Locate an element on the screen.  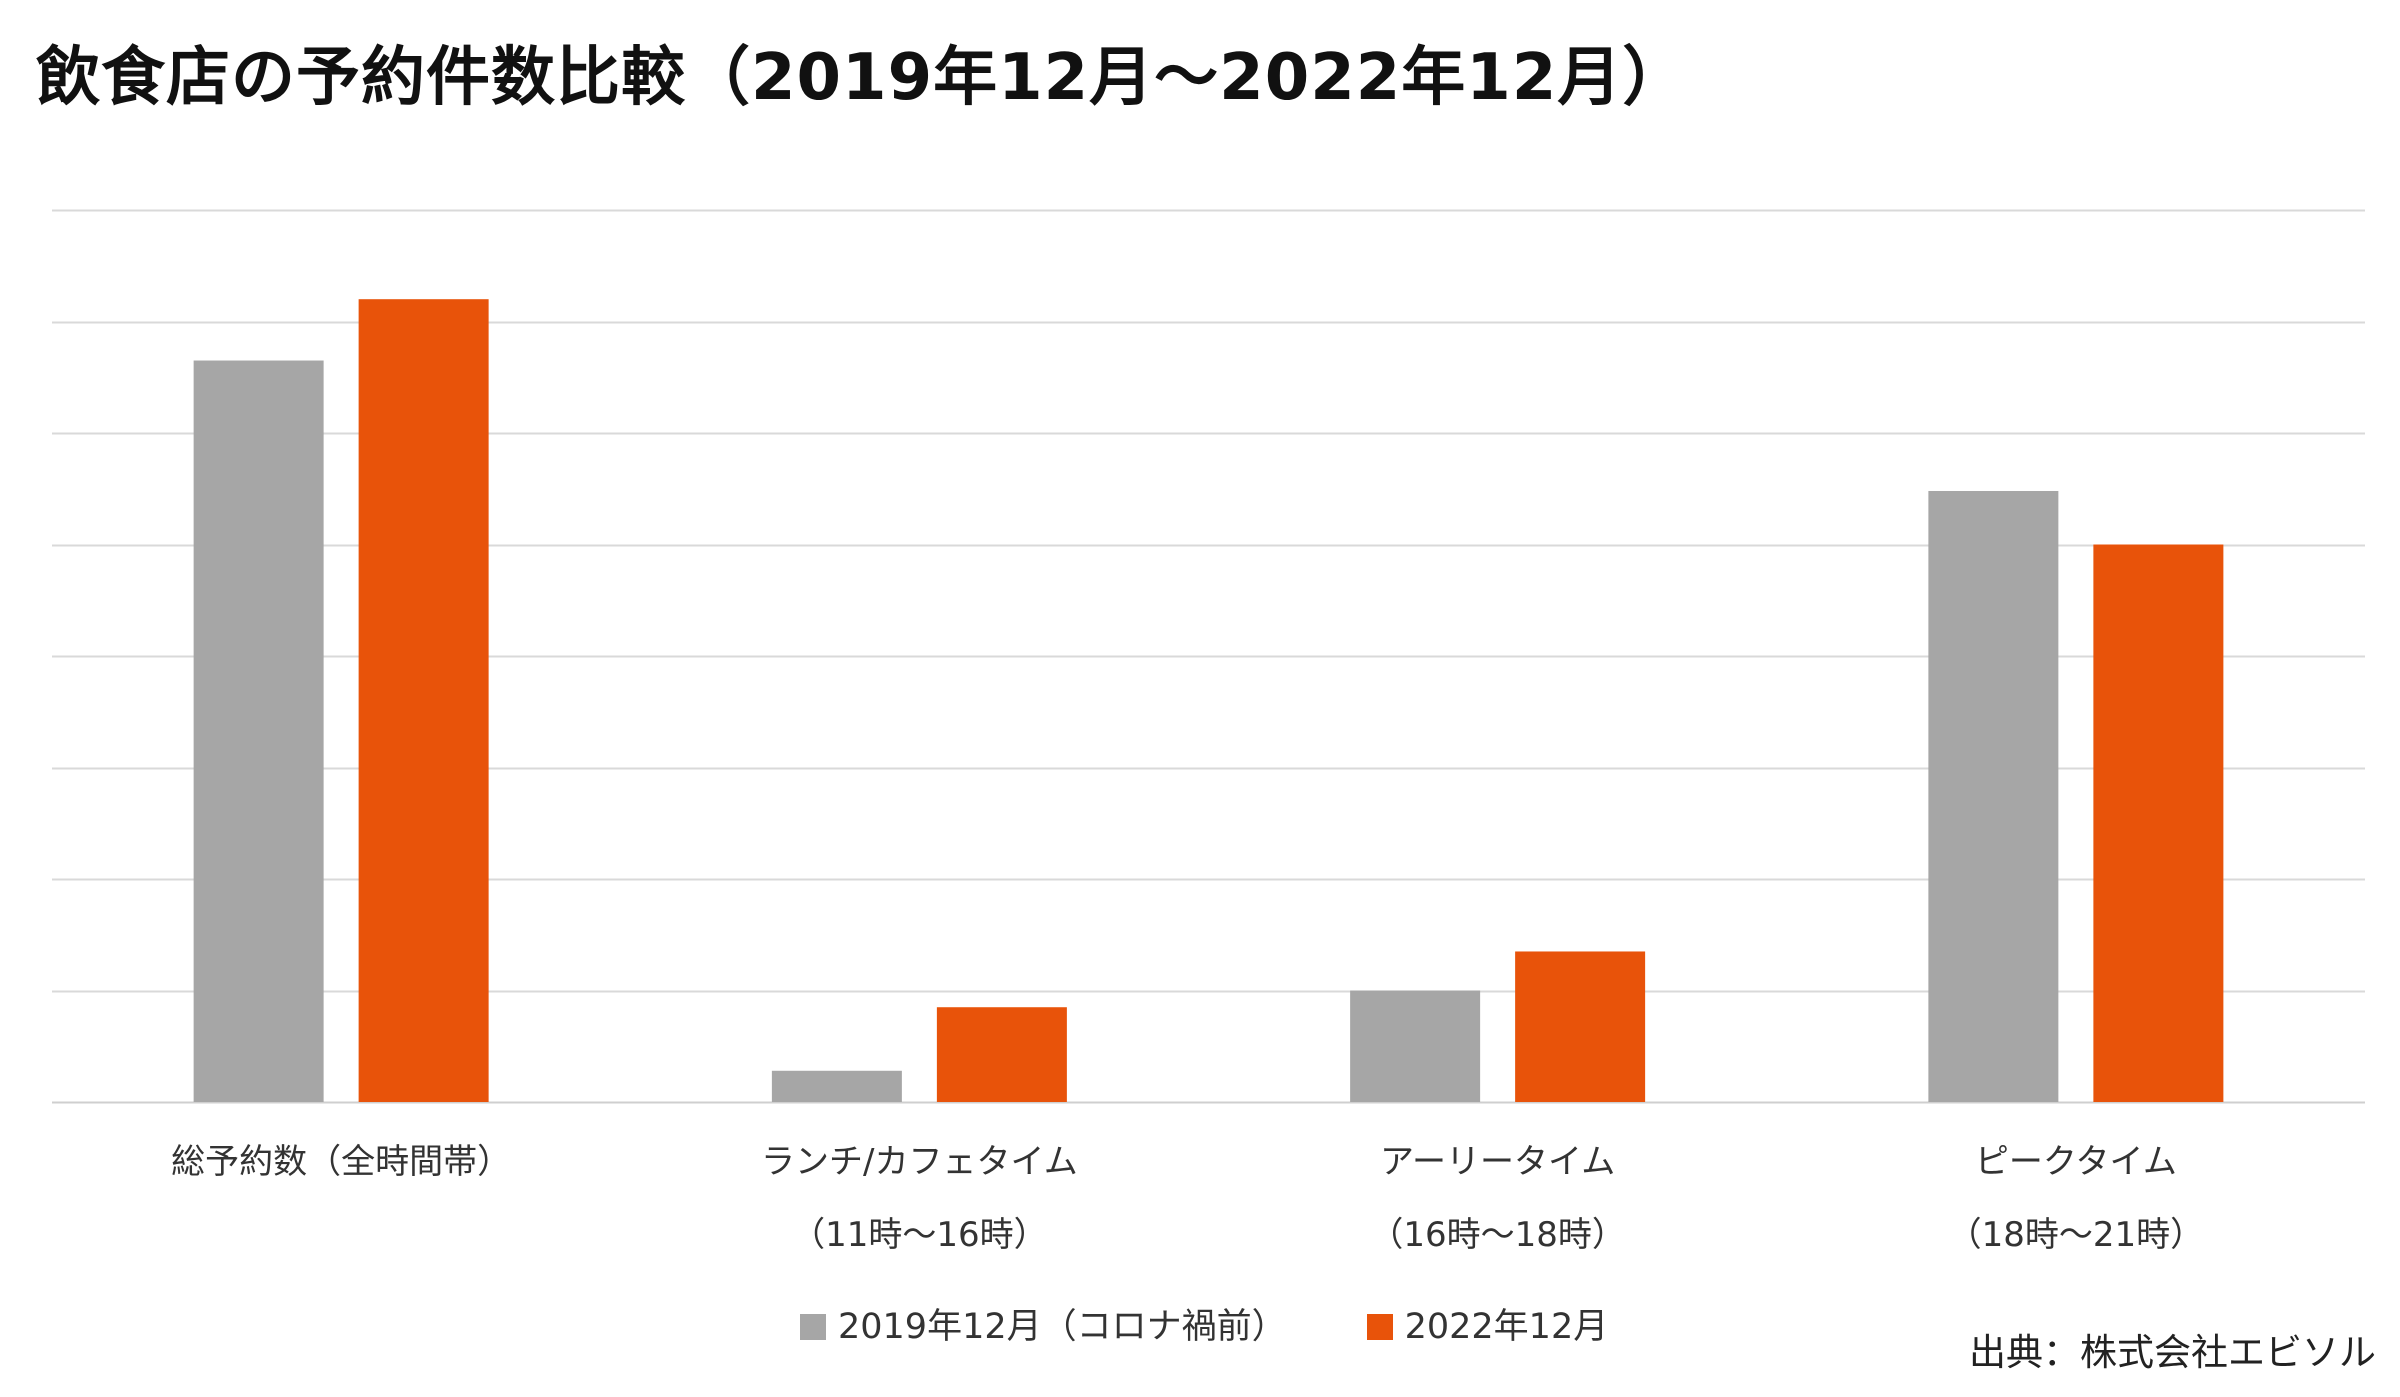
legend-swatch-2019 is located at coordinates (813, 1326).